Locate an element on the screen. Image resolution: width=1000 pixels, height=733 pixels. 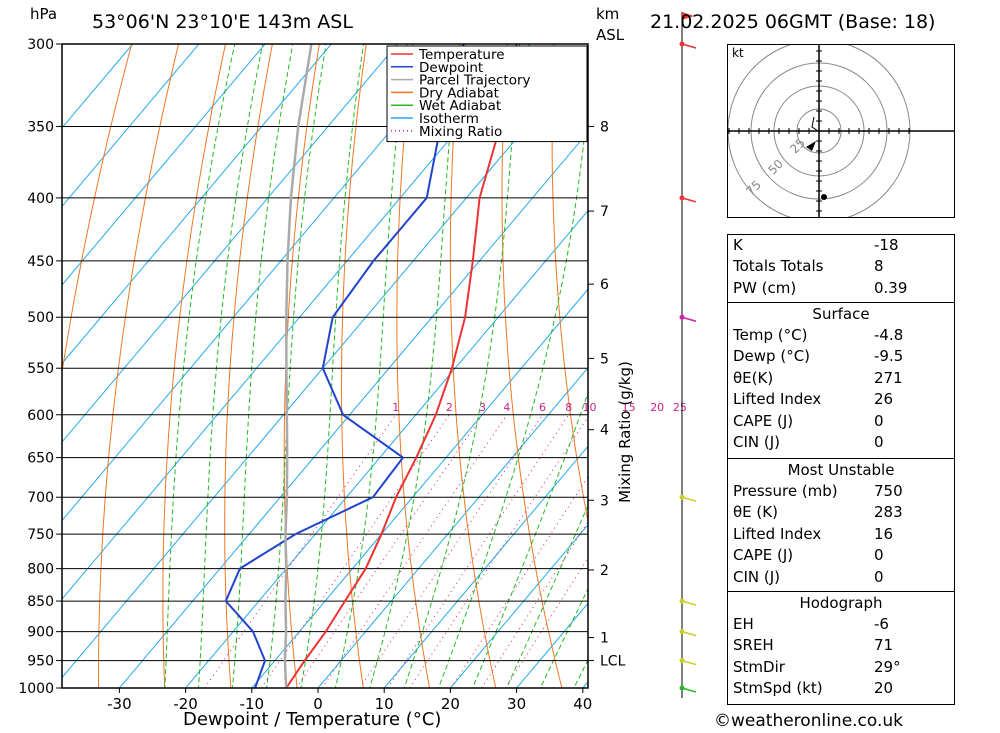
table-row: StmDir 29° is located at coordinates (841, 667).